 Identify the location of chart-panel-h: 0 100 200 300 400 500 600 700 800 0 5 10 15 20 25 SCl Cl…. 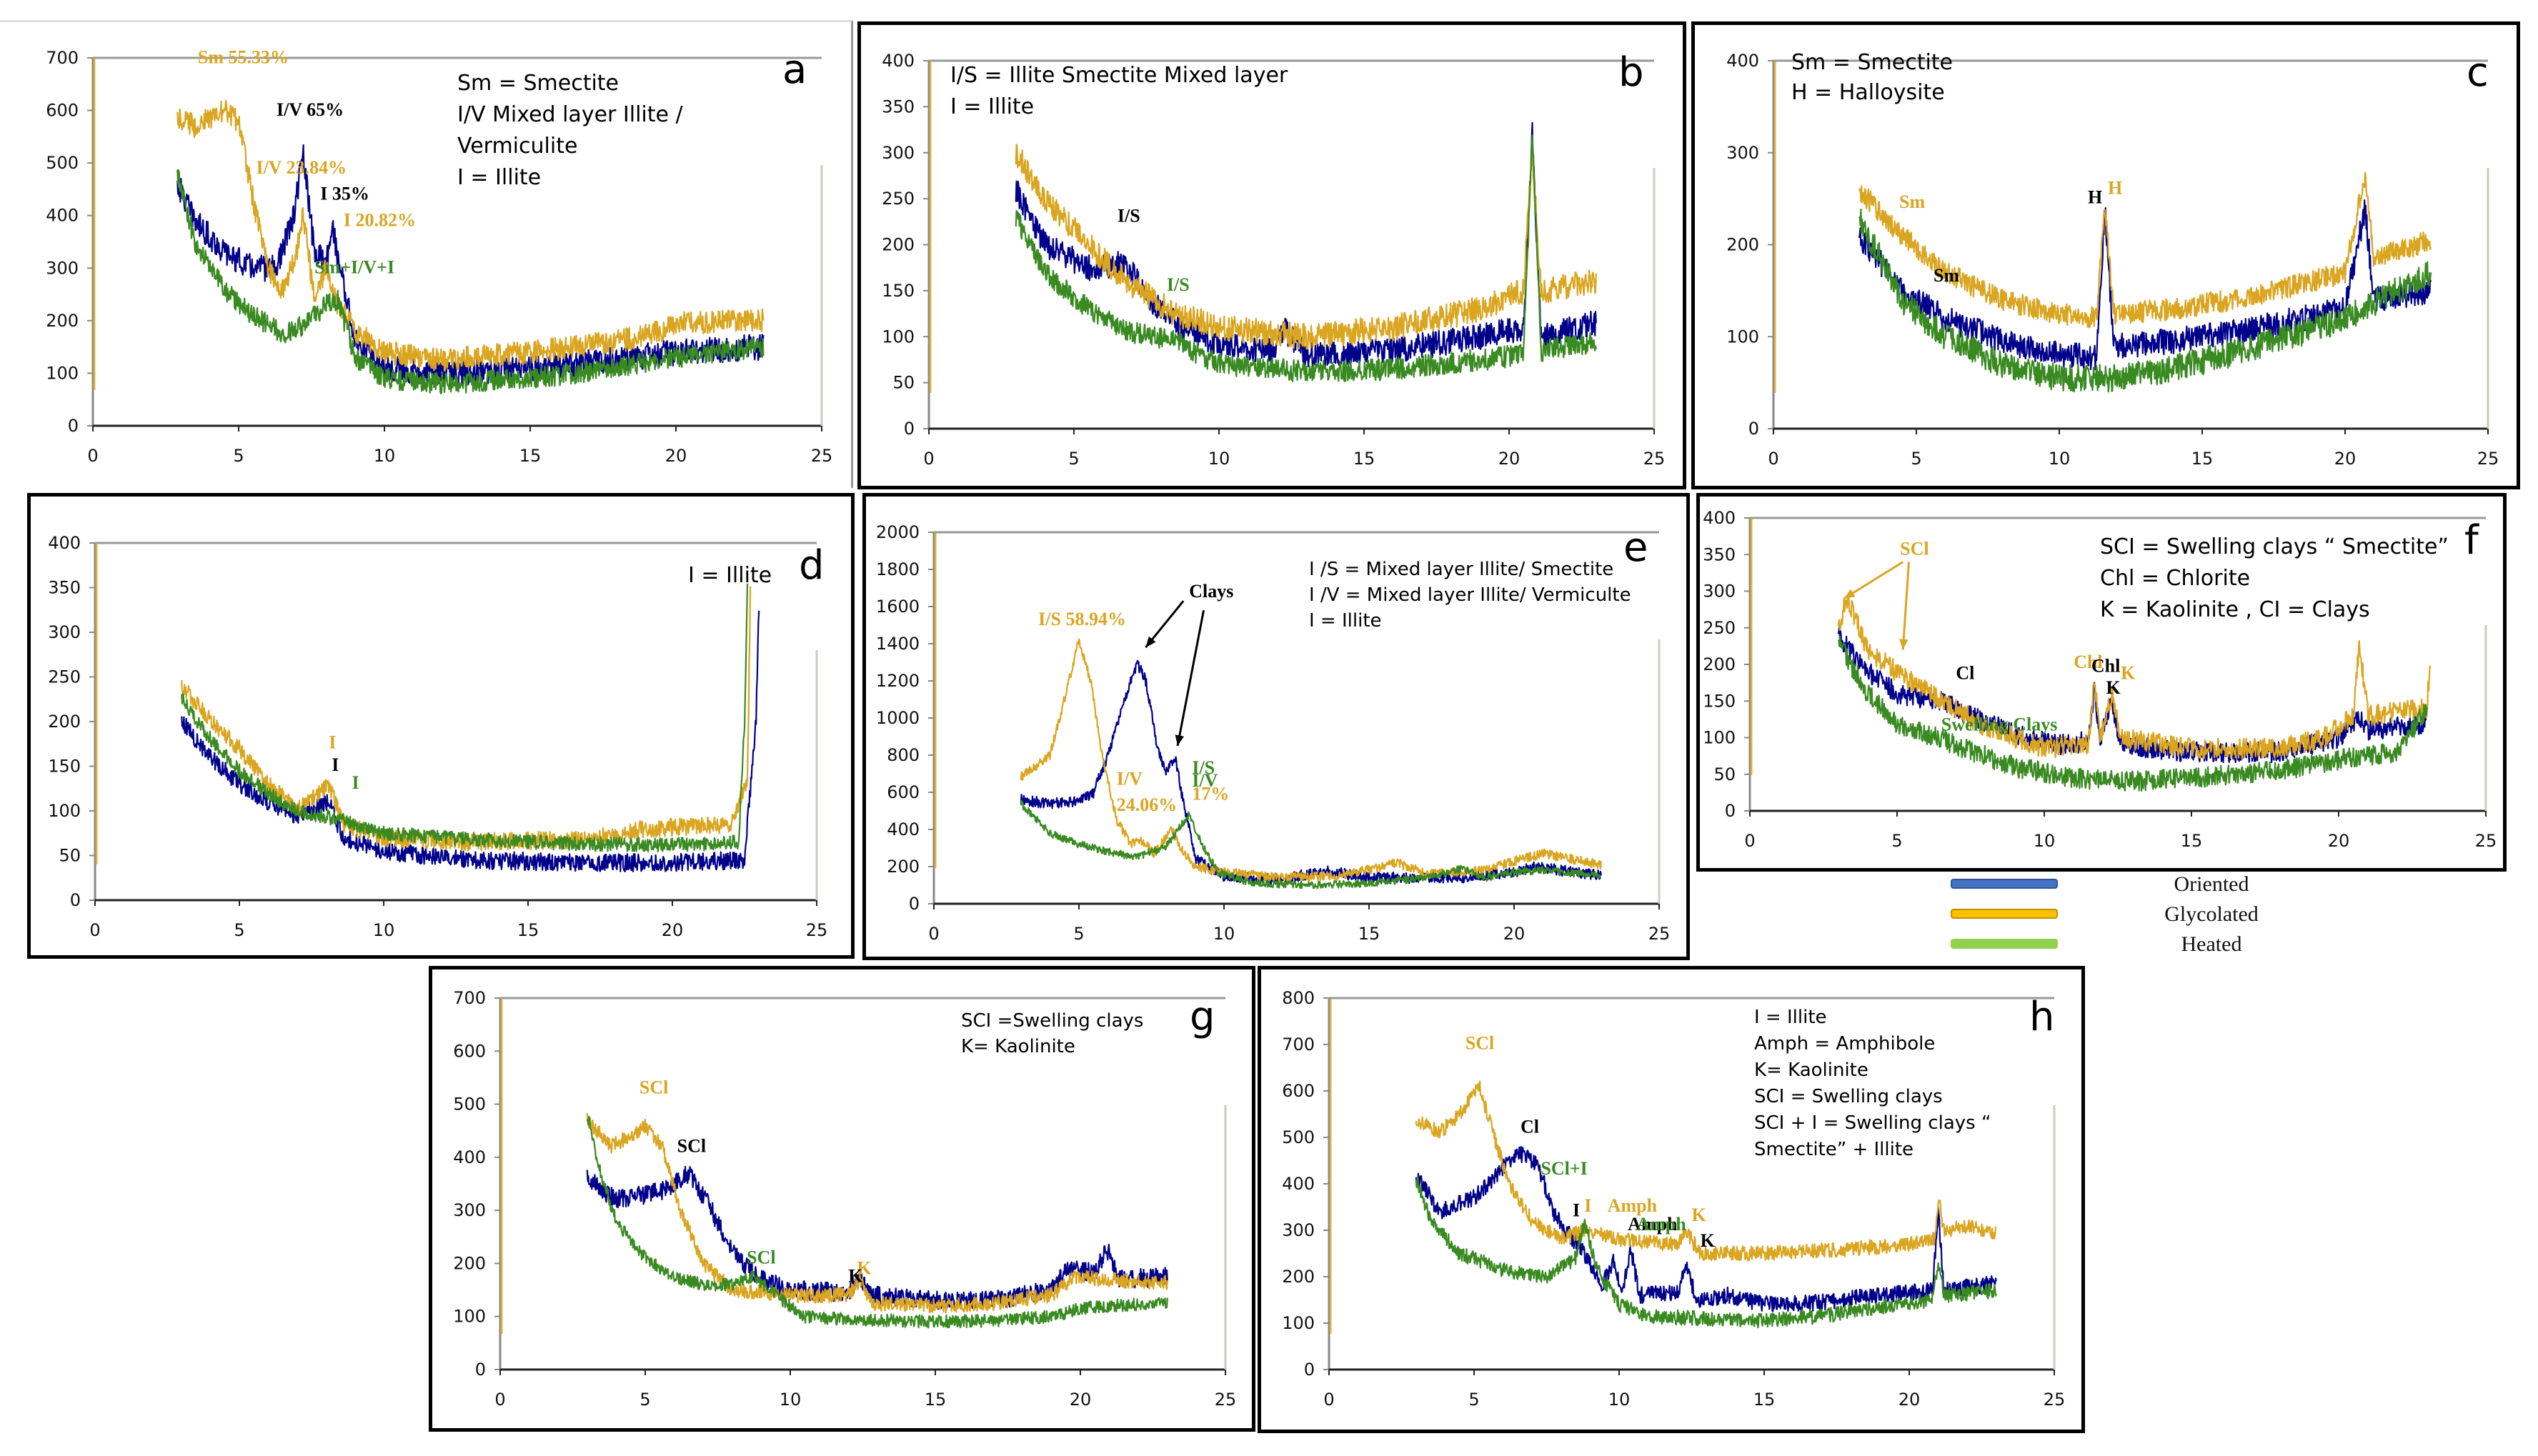
(1671, 1199).